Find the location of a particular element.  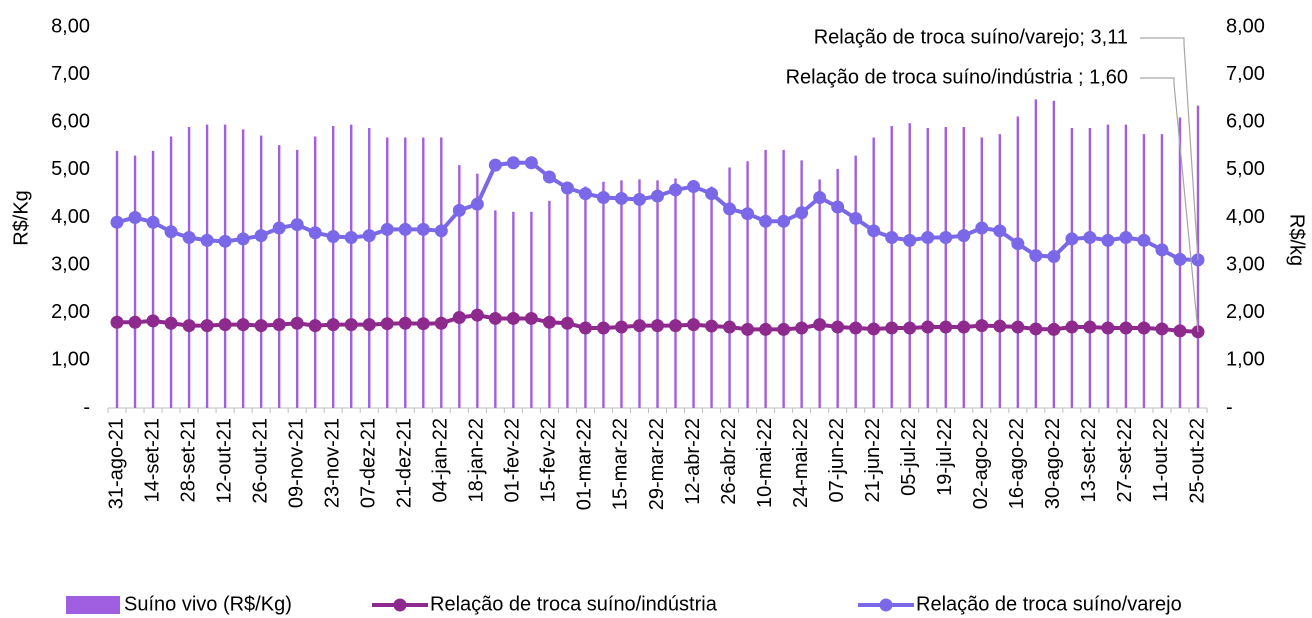

x-tick-label: 14-set-21 is located at coordinates (152, 460).